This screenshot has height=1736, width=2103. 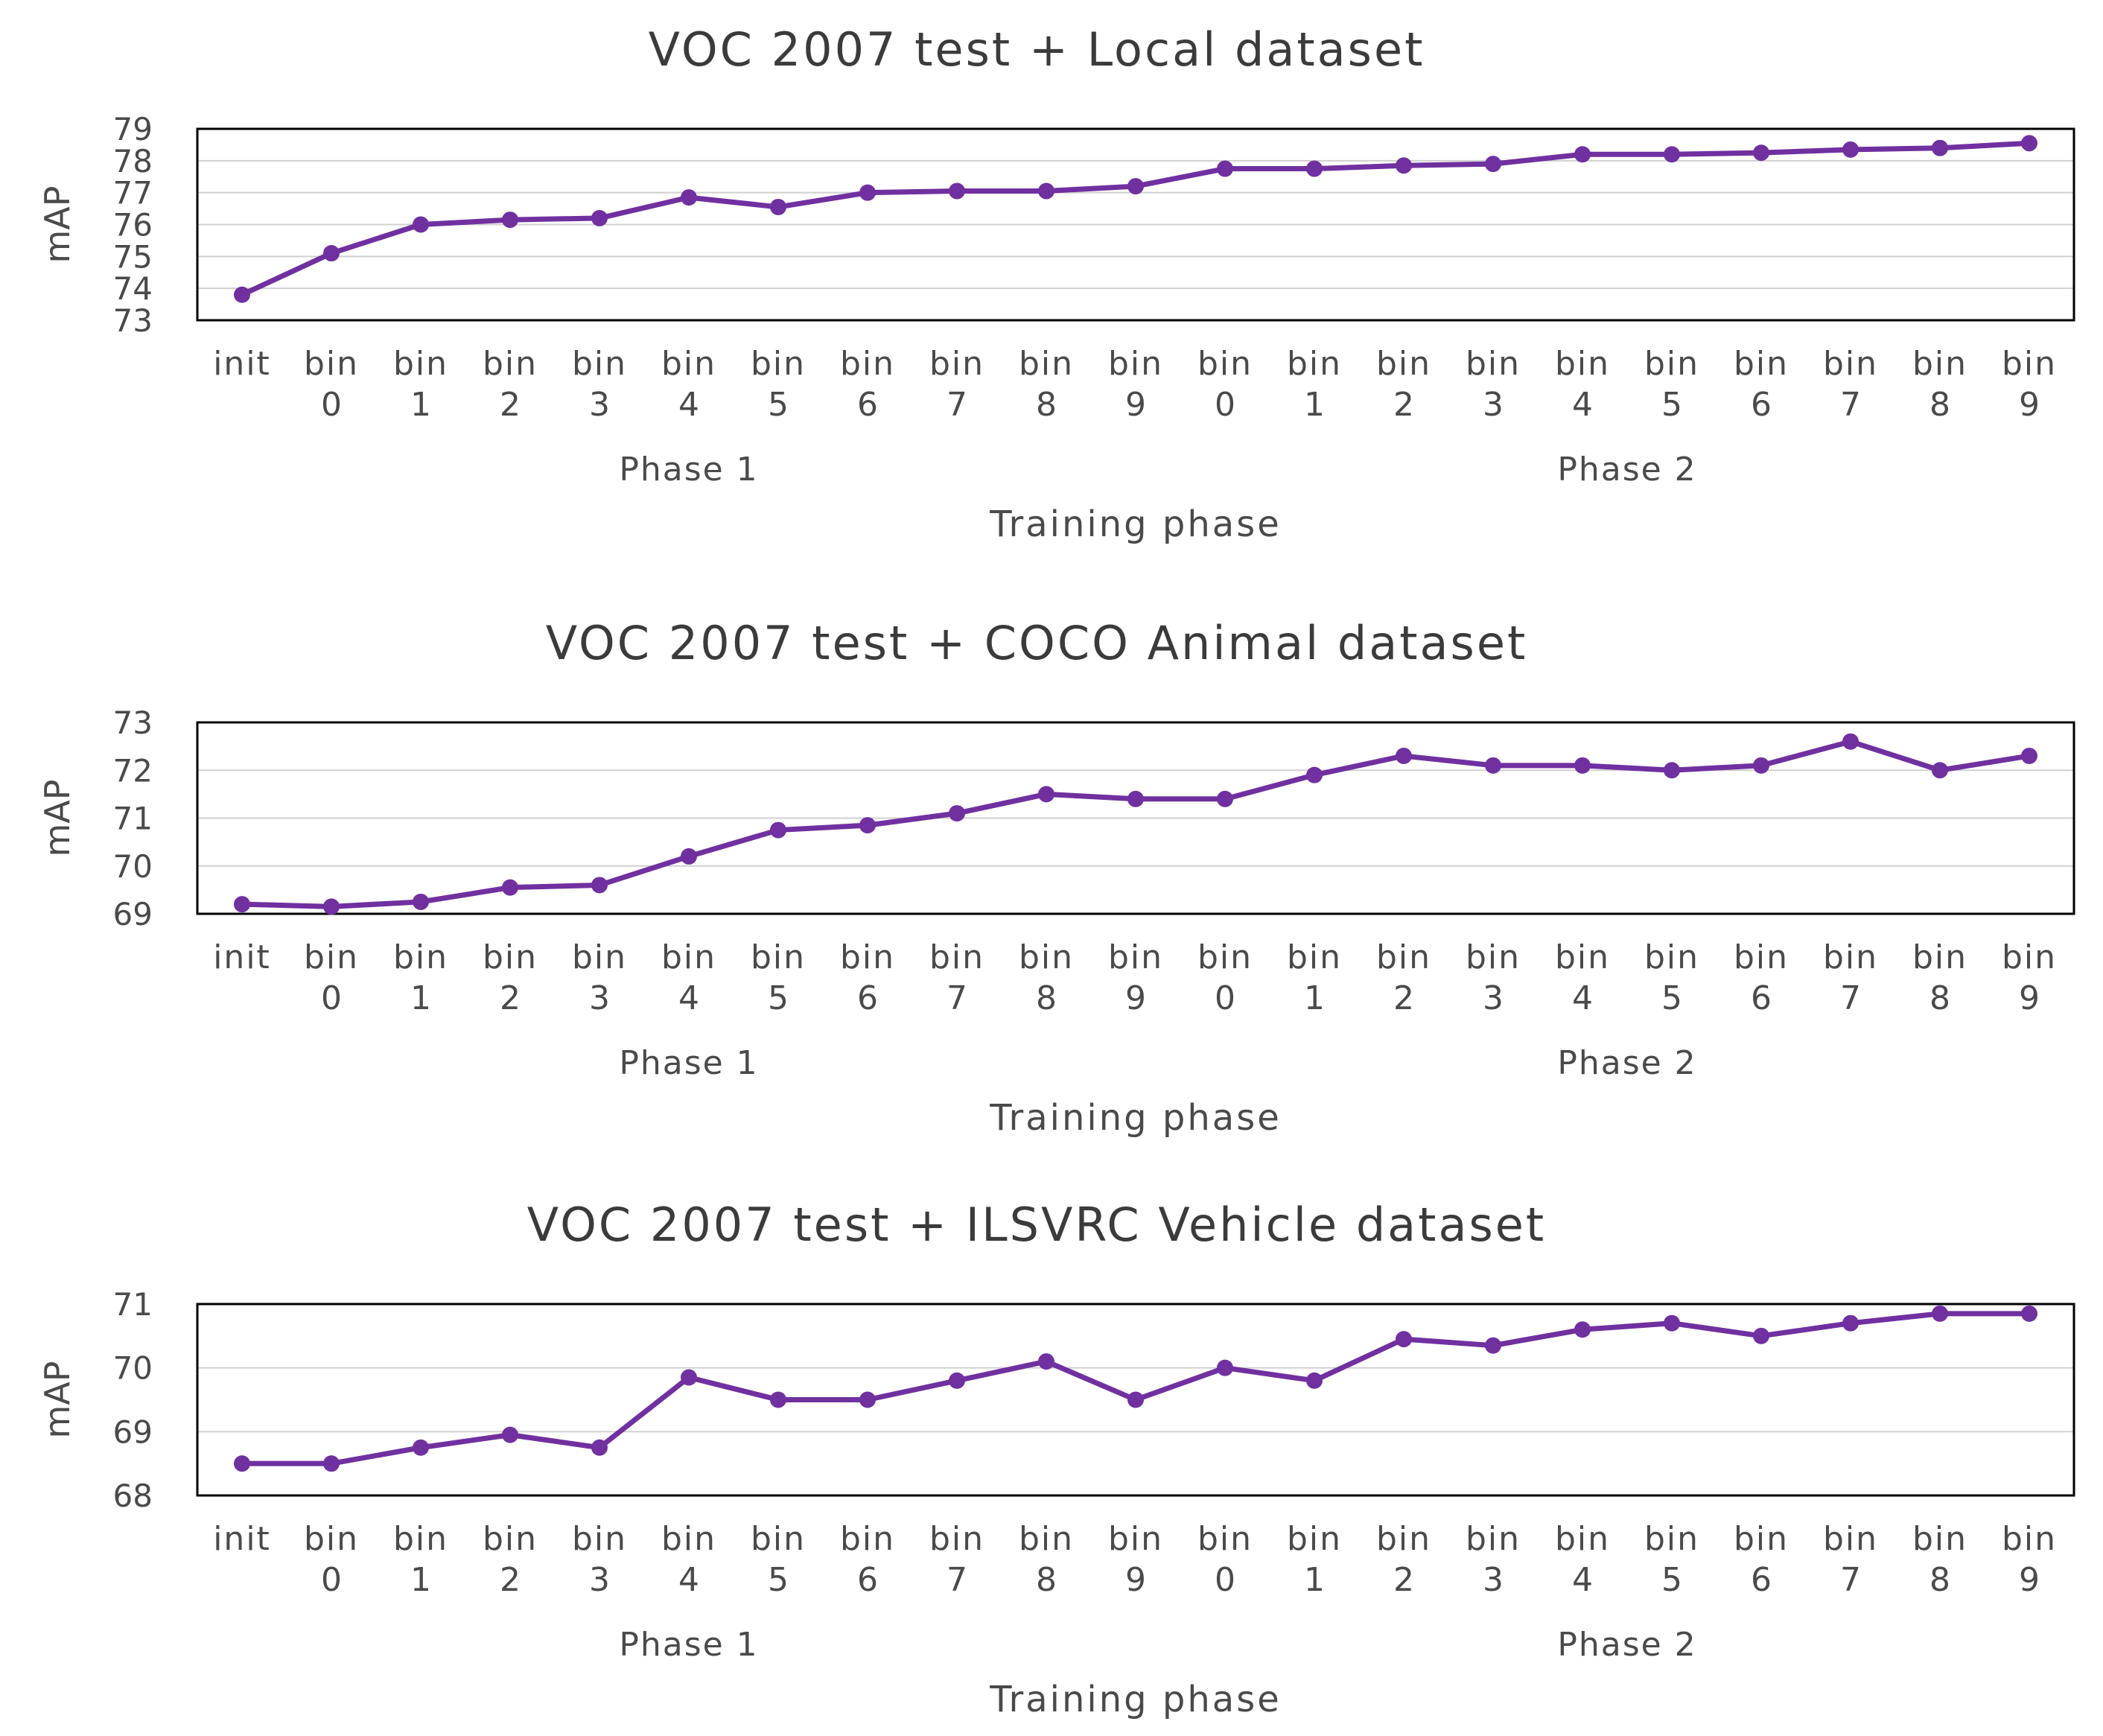 What do you see at coordinates (133, 225) in the screenshot?
I see `y-tick-label: 76` at bounding box center [133, 225].